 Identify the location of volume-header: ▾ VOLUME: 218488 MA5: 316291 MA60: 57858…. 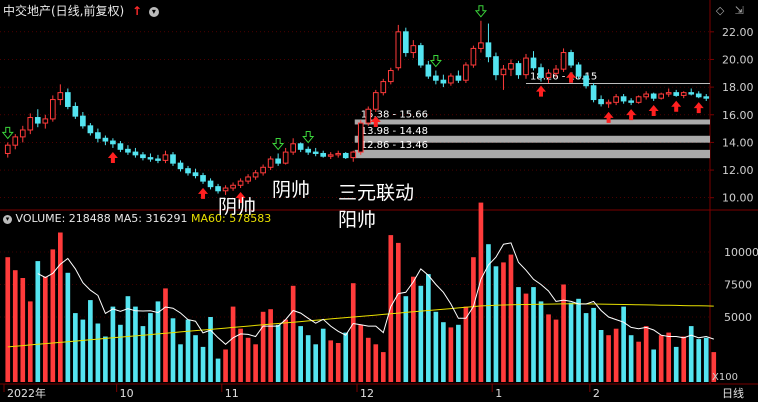
(137, 218).